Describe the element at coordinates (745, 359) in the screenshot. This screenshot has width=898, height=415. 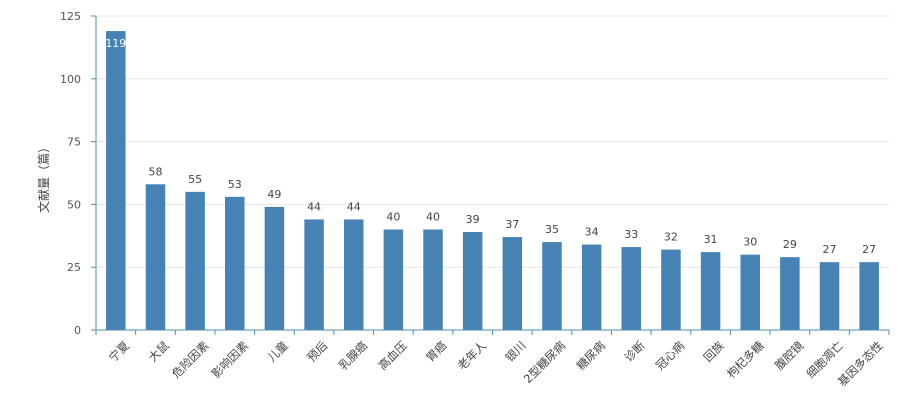
I see `x-tick-label: 枸杞多糖` at that location.